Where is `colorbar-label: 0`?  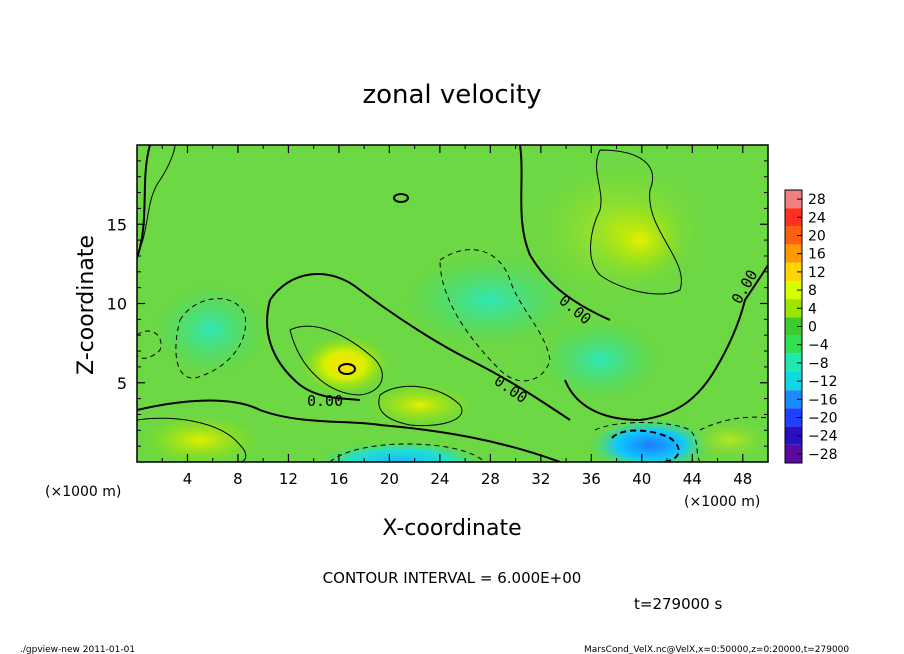 colorbar-label: 0 is located at coordinates (812, 328).